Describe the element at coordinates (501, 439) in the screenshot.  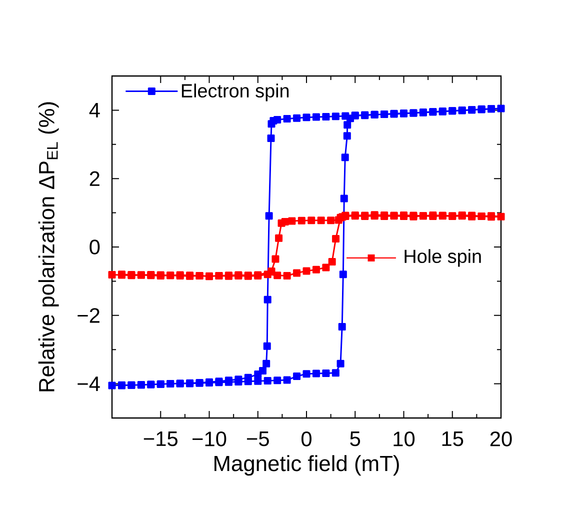
I see `x-tick-label: 20` at that location.